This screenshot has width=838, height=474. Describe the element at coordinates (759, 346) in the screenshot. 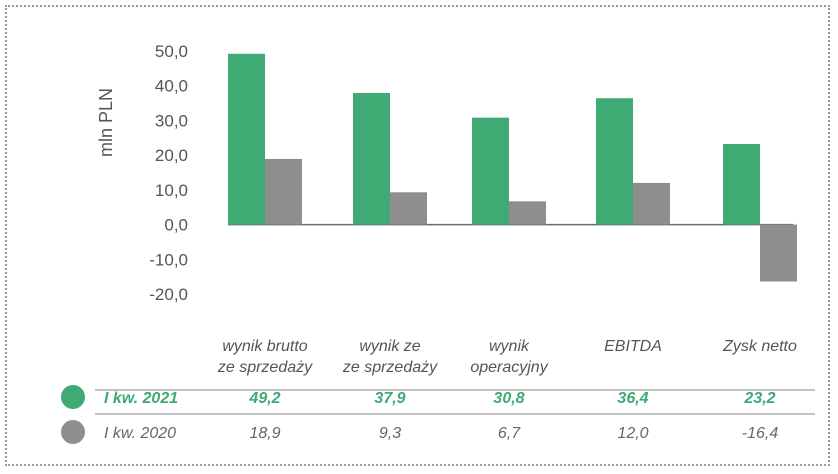

I see `category-label: Zysk netto` at that location.